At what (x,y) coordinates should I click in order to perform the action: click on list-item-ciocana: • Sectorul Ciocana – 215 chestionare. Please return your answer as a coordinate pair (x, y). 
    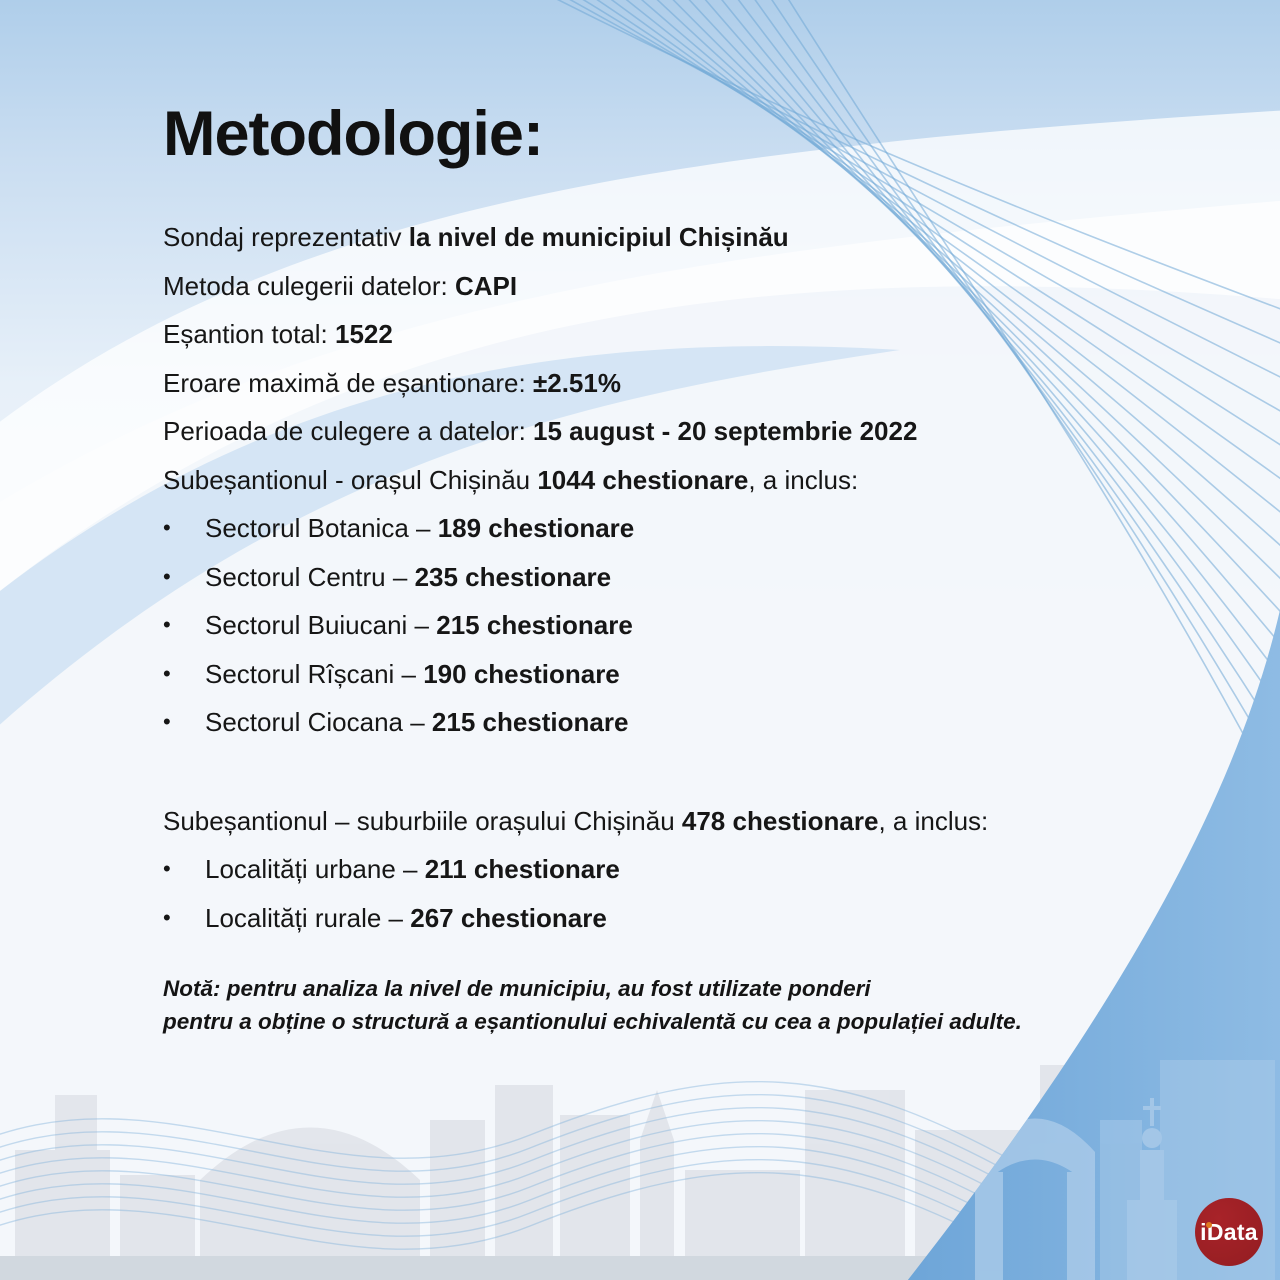
    Looking at the image, I should click on (668, 722).